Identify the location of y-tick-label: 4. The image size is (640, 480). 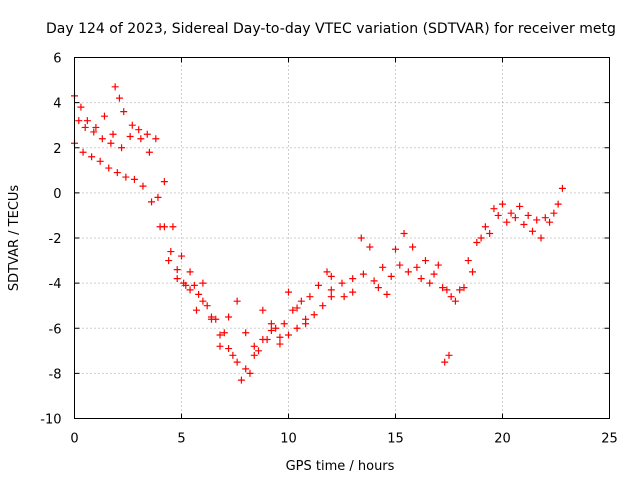
(57, 104).